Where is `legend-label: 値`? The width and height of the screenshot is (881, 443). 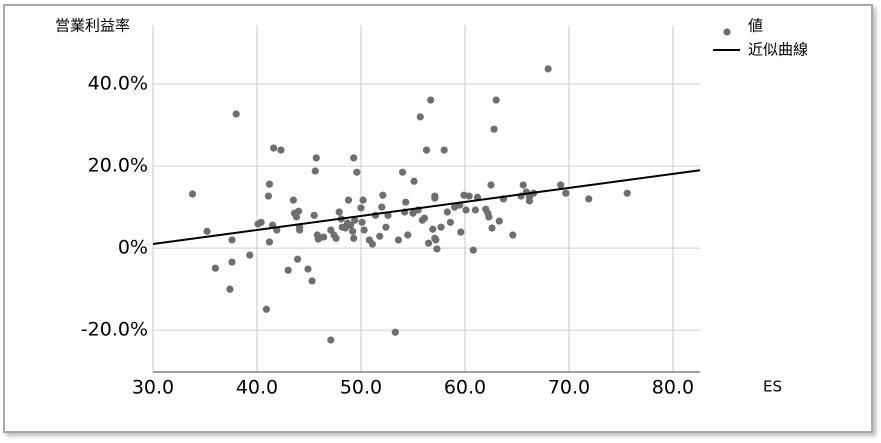 legend-label: 値 is located at coordinates (755, 26).